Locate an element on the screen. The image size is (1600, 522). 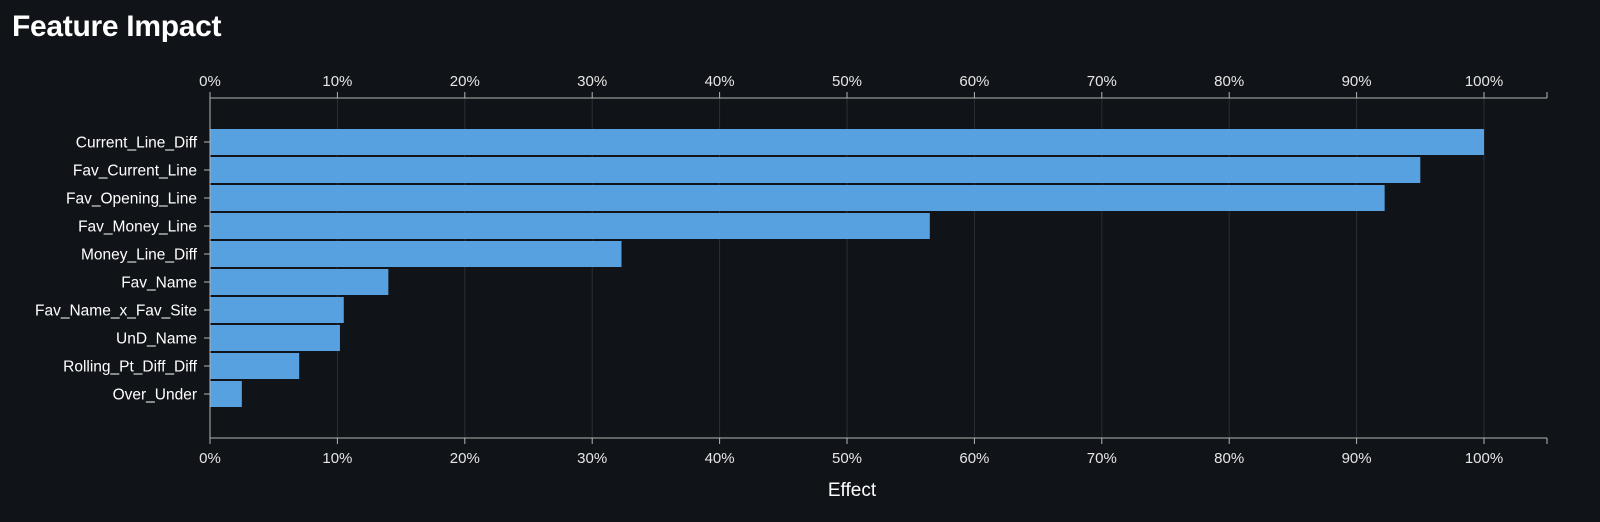
bottom-tick-label: 80% is located at coordinates (1229, 458).